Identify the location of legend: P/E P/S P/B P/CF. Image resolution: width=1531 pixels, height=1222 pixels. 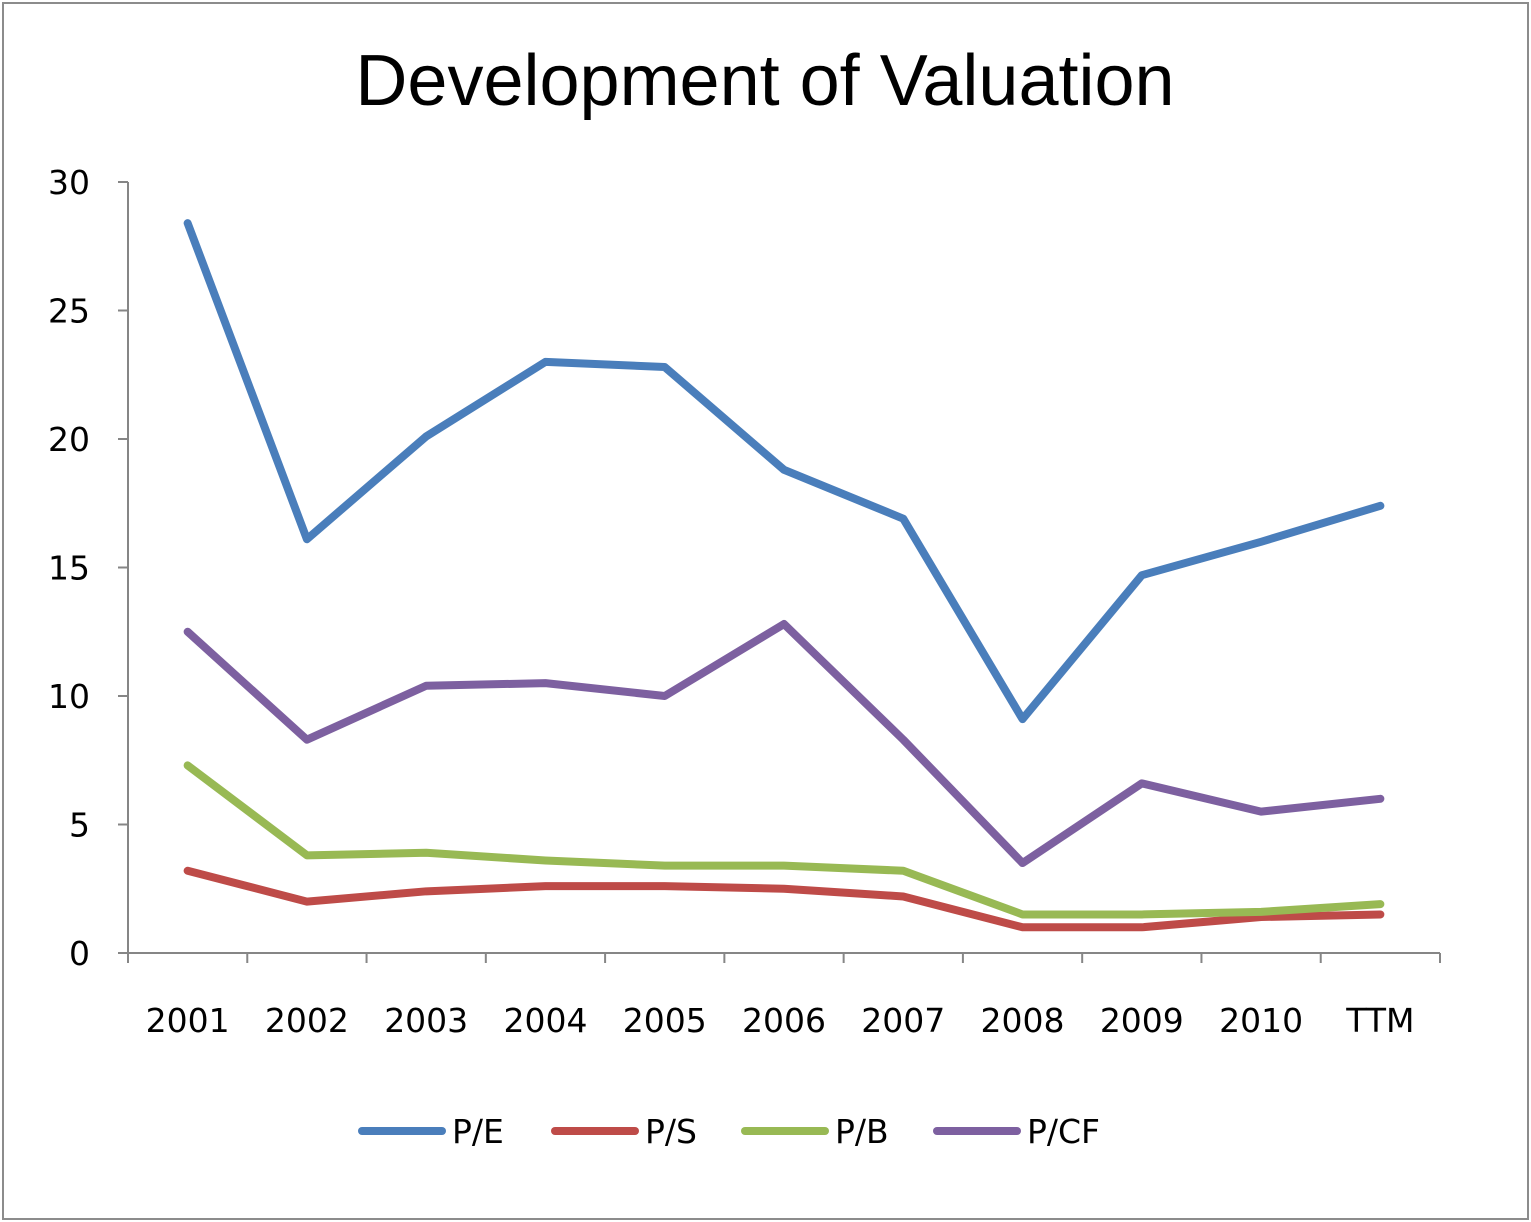
(729, 1131).